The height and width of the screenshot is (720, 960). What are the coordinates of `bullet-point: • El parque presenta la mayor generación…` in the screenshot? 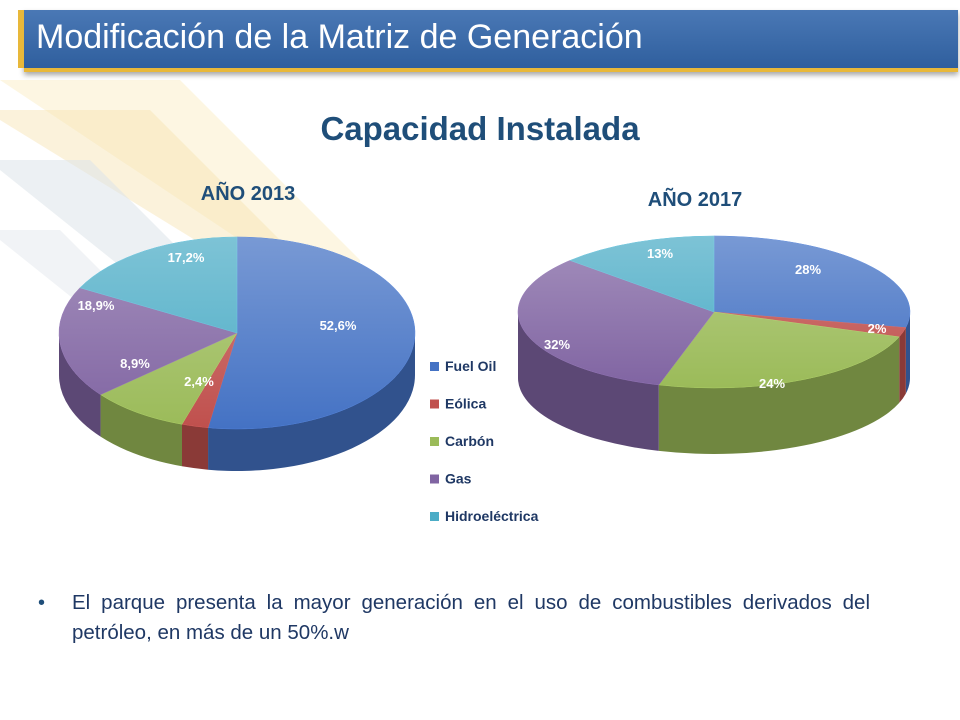 It's located at (454, 618).